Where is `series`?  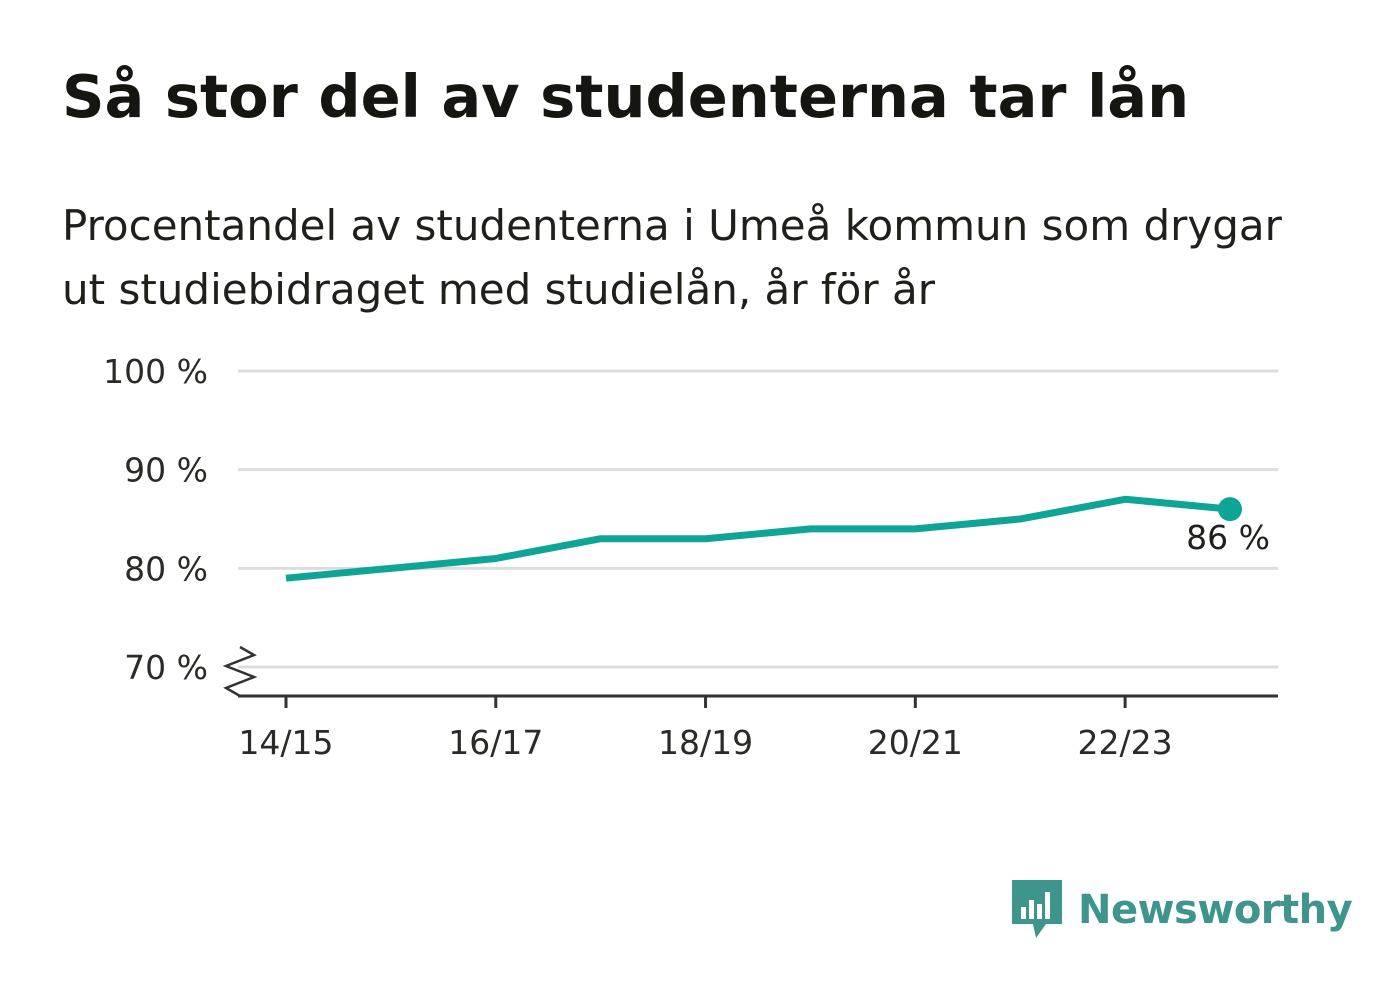
series is located at coordinates (763, 538).